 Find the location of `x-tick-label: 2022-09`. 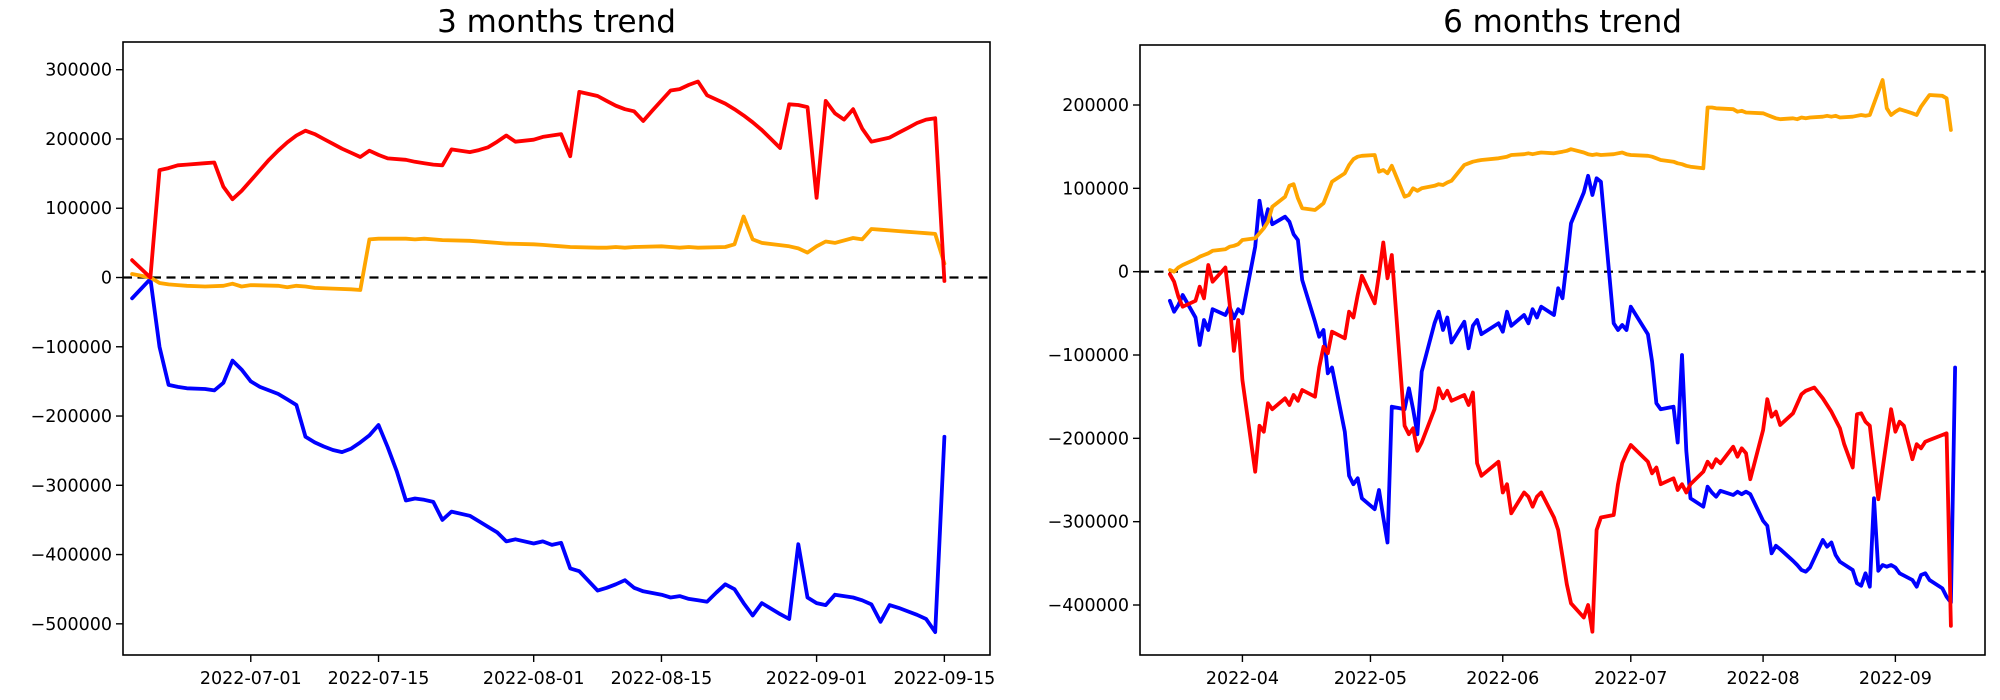

x-tick-label: 2022-09 is located at coordinates (1895, 679).